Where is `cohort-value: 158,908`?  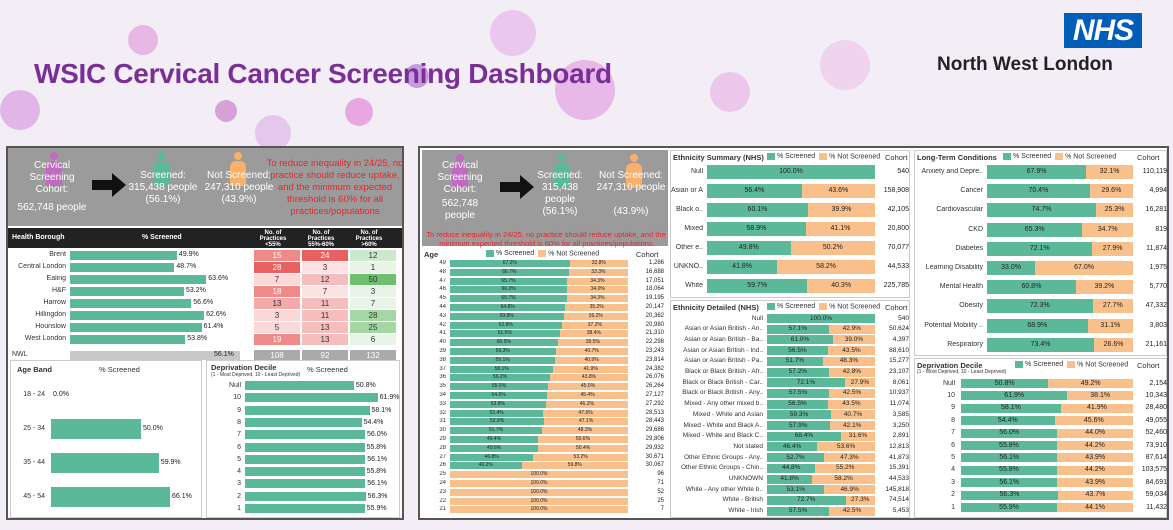
cohort-value: 158,908 is located at coordinates (896, 190).